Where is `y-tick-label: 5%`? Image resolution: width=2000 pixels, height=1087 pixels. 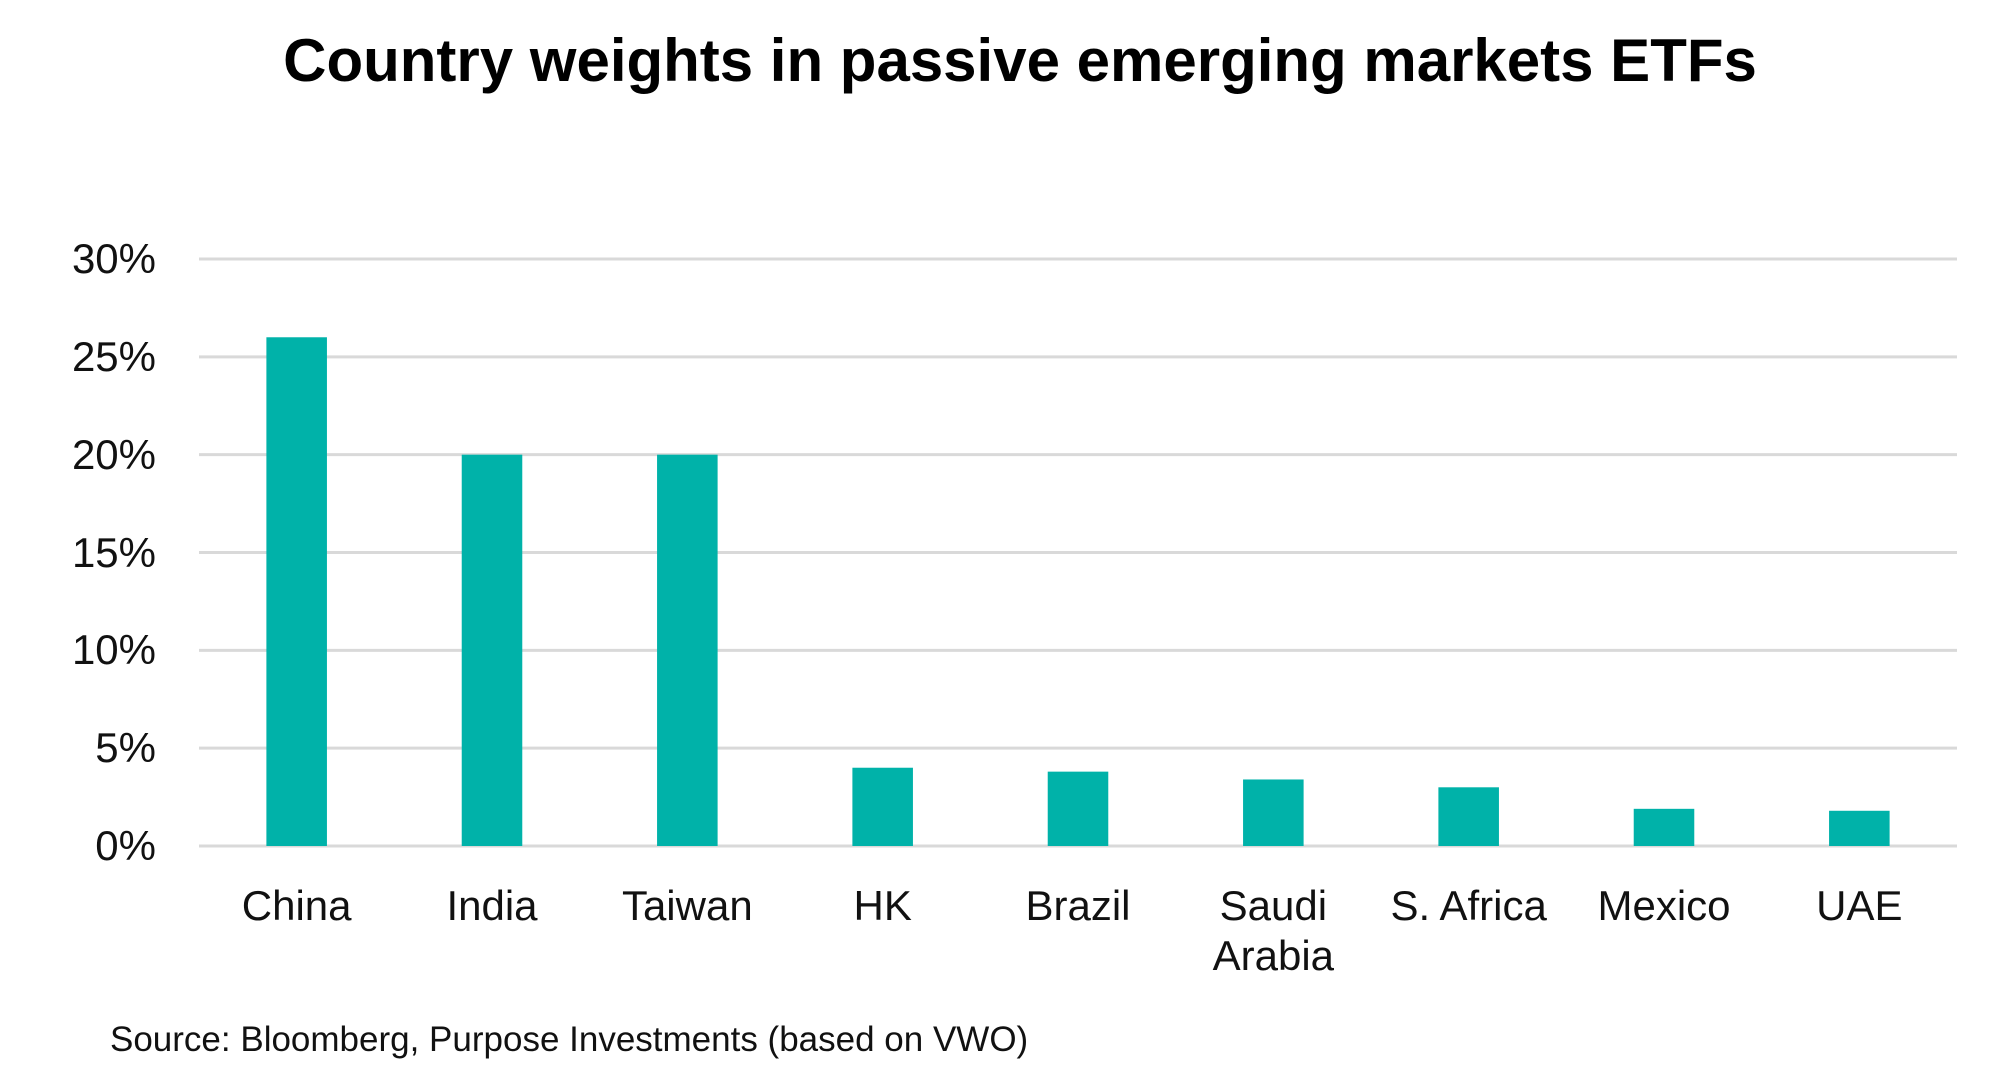 y-tick-label: 5% is located at coordinates (125, 748).